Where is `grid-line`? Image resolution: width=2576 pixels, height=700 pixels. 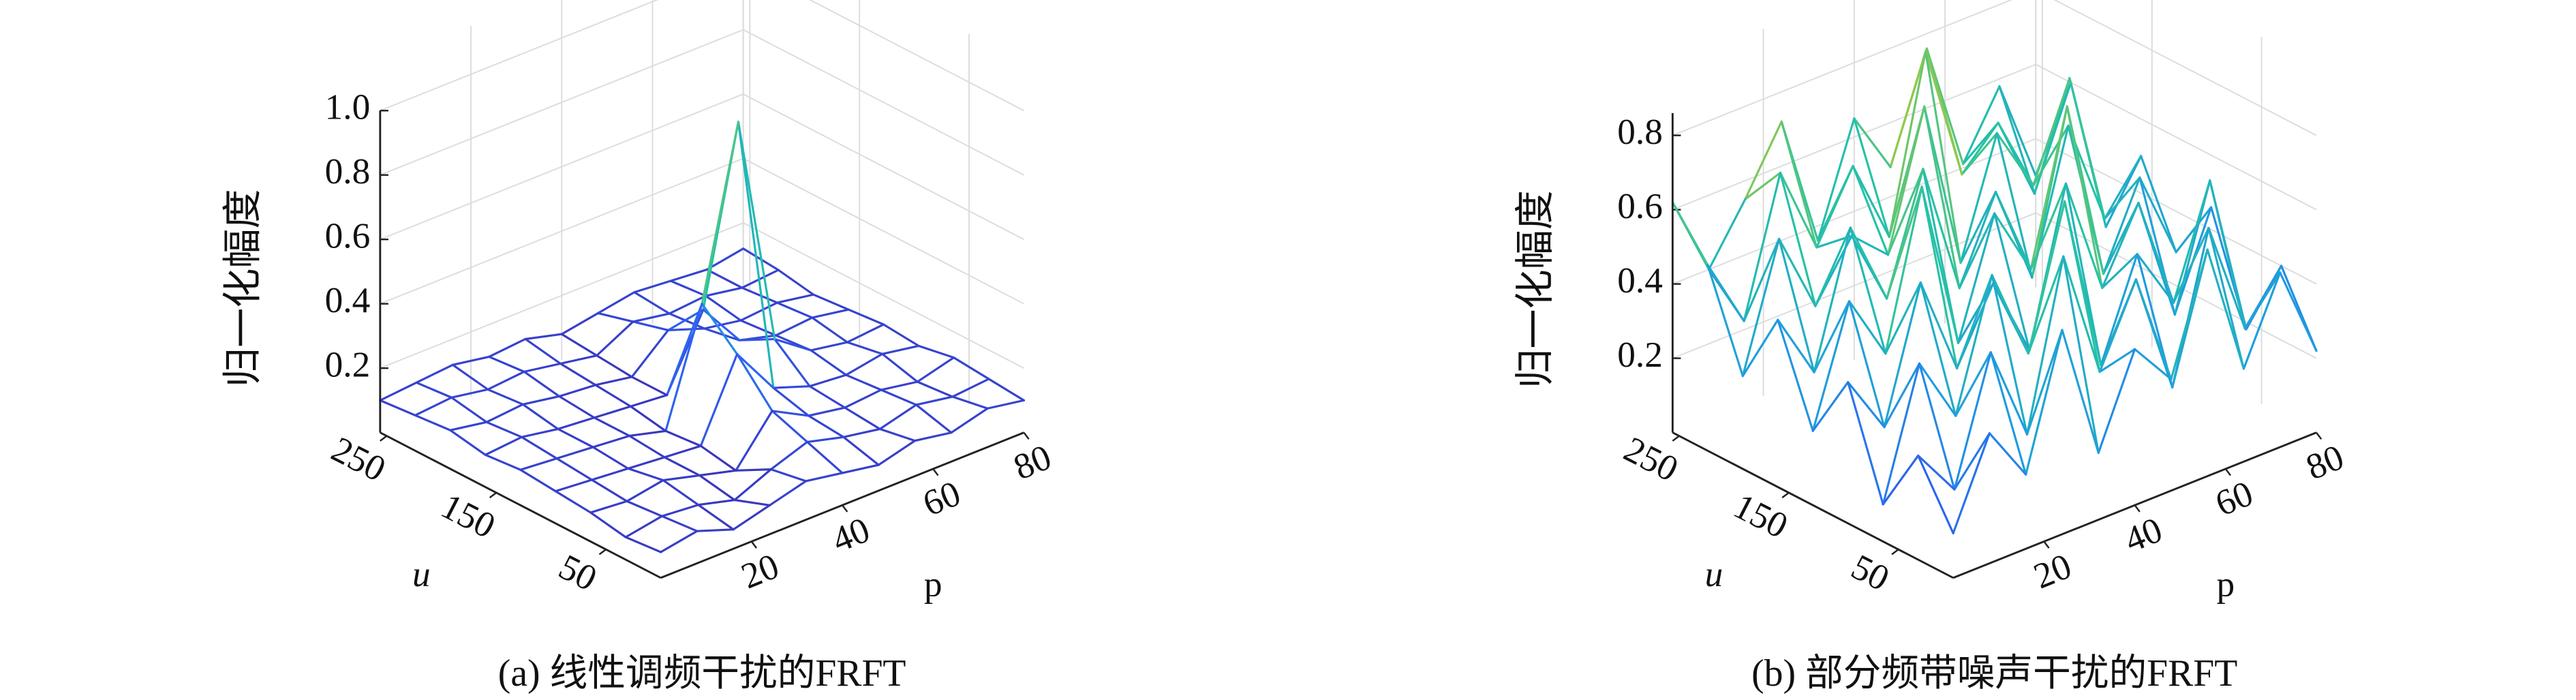
grid-line is located at coordinates (2176, 285).